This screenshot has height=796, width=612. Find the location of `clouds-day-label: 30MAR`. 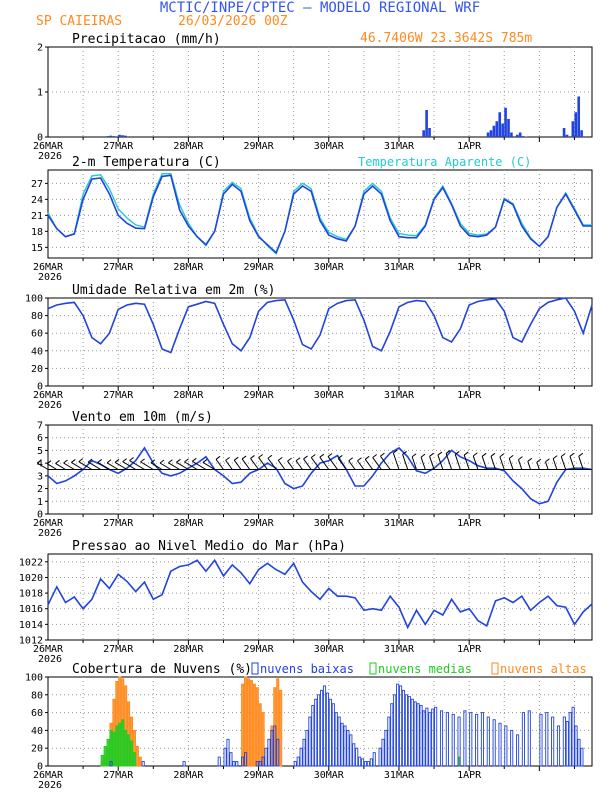

clouds-day-label: 30MAR is located at coordinates (329, 775).